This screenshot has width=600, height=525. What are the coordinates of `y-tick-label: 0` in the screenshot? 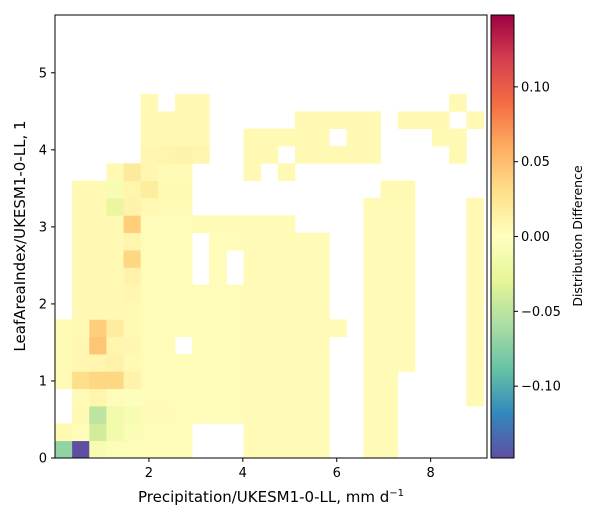 It's located at (43, 459).